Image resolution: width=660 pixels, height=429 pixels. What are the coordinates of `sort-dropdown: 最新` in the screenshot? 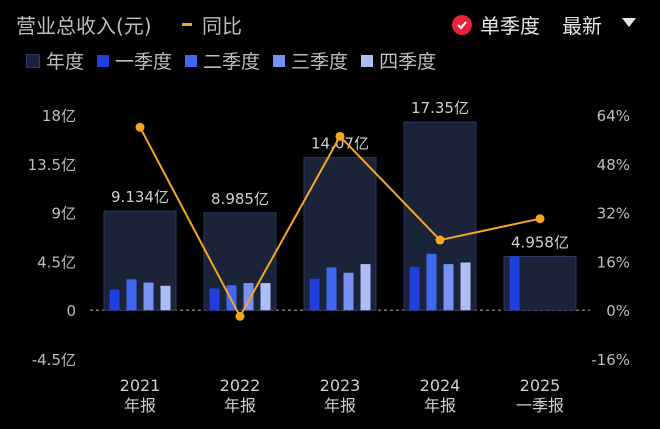 It's located at (599, 24).